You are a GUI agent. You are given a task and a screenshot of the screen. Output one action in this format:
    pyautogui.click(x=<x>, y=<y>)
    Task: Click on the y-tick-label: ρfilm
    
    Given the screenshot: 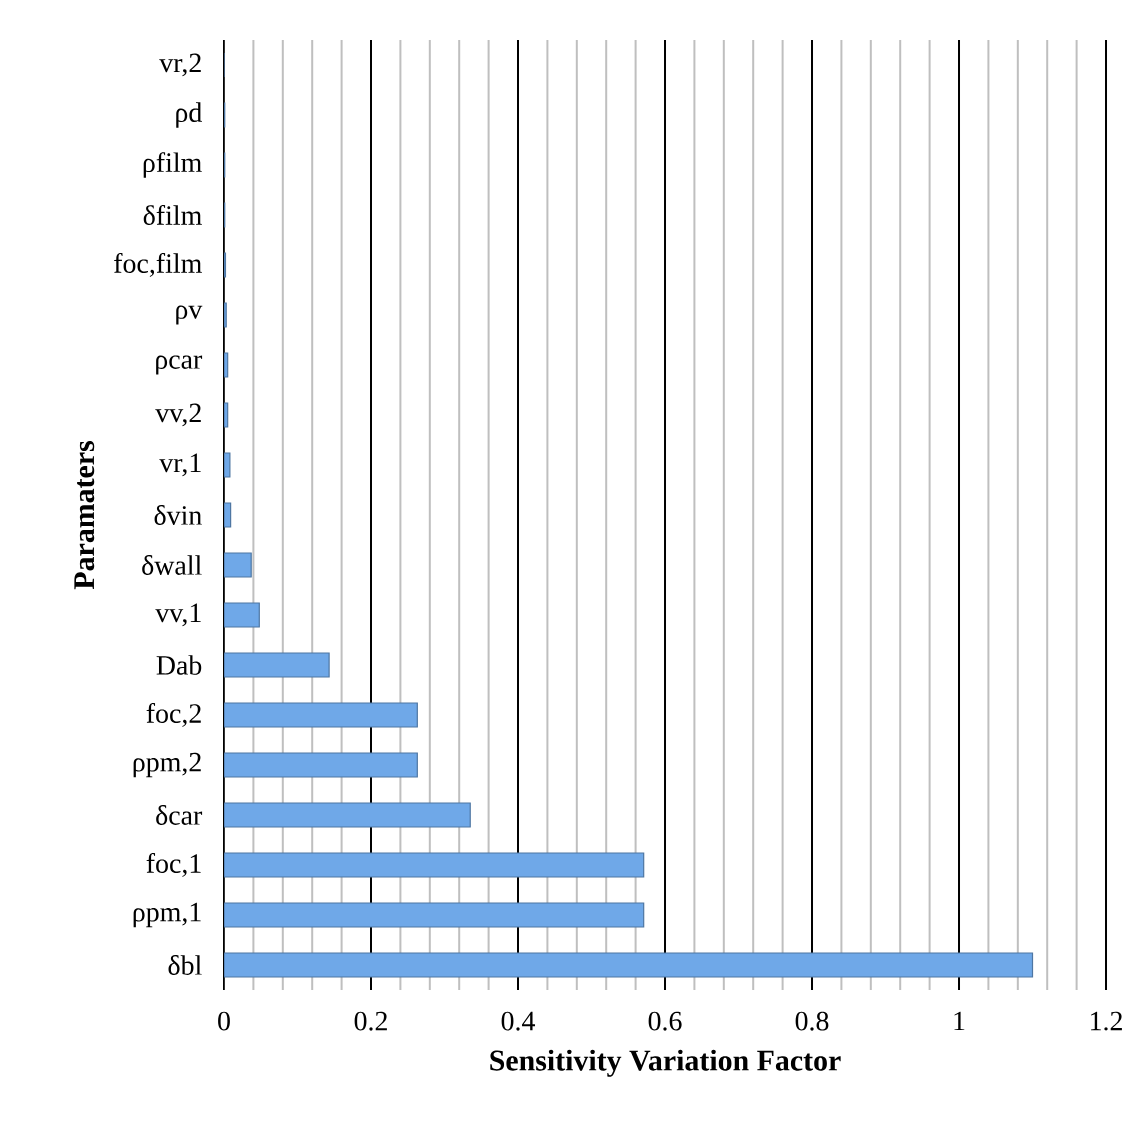 What is the action you would take?
    pyautogui.click(x=172, y=165)
    